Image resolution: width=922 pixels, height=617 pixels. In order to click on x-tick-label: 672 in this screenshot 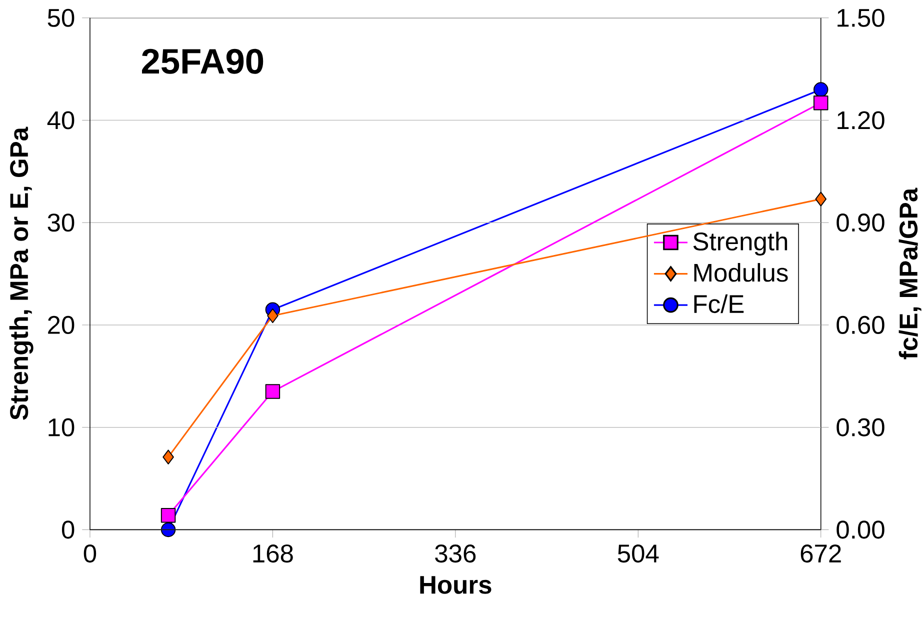, I will do `click(820, 553)`.